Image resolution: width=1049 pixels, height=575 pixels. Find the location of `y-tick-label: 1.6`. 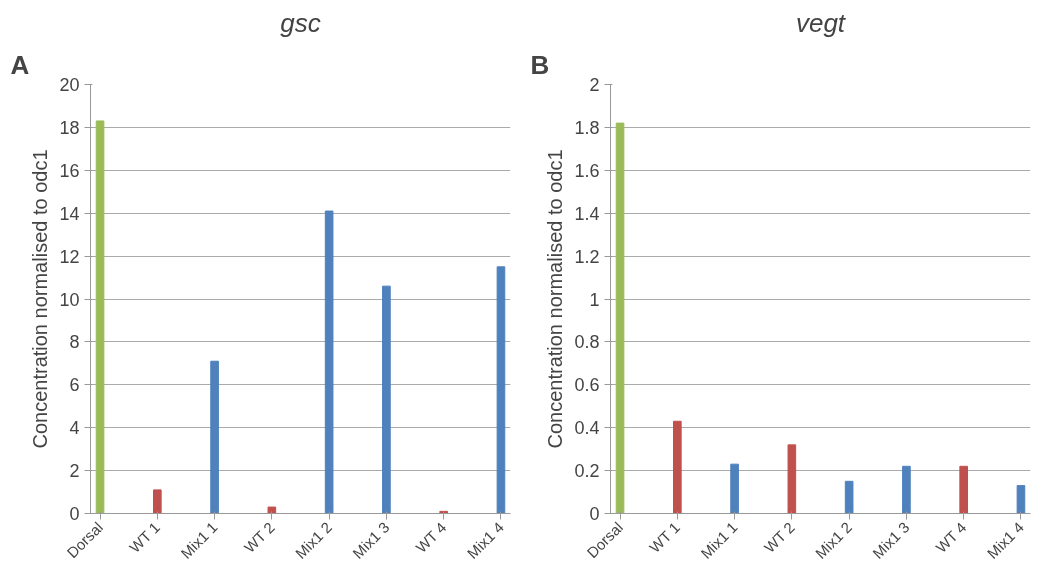

y-tick-label: 1.6 is located at coordinates (587, 170).